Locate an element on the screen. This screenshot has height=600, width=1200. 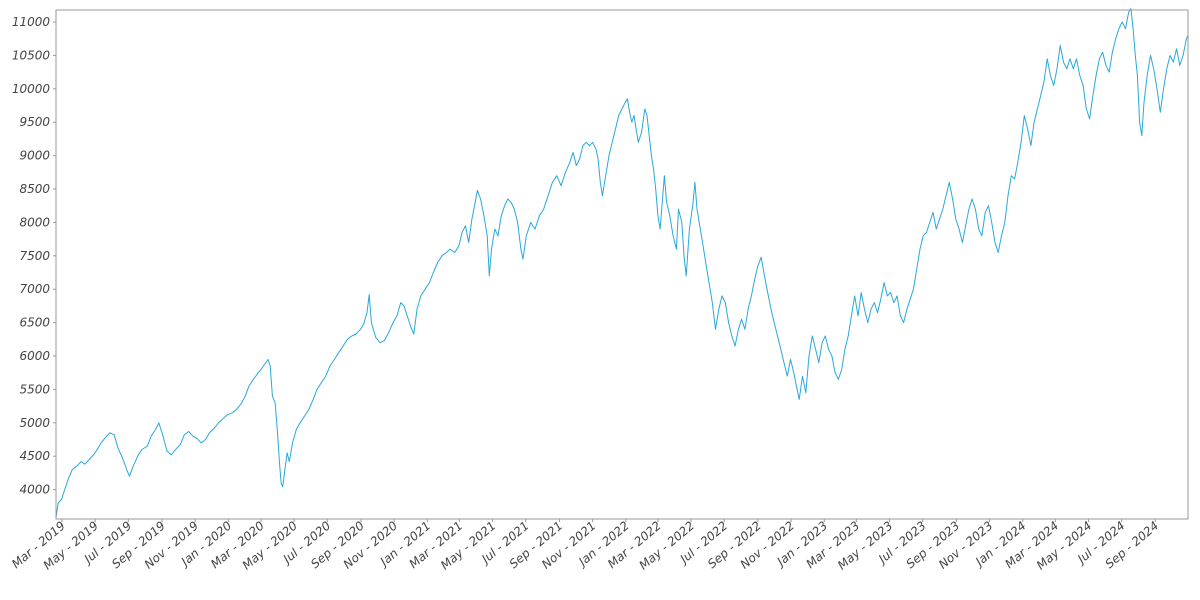
y-tick-label: 9000 is located at coordinates (34, 156).